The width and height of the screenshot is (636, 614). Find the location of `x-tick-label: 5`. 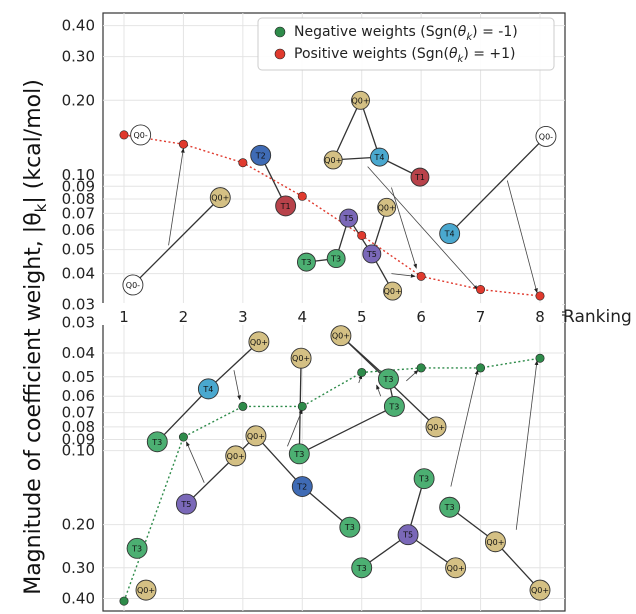

x-tick-label: 5 is located at coordinates (362, 317).